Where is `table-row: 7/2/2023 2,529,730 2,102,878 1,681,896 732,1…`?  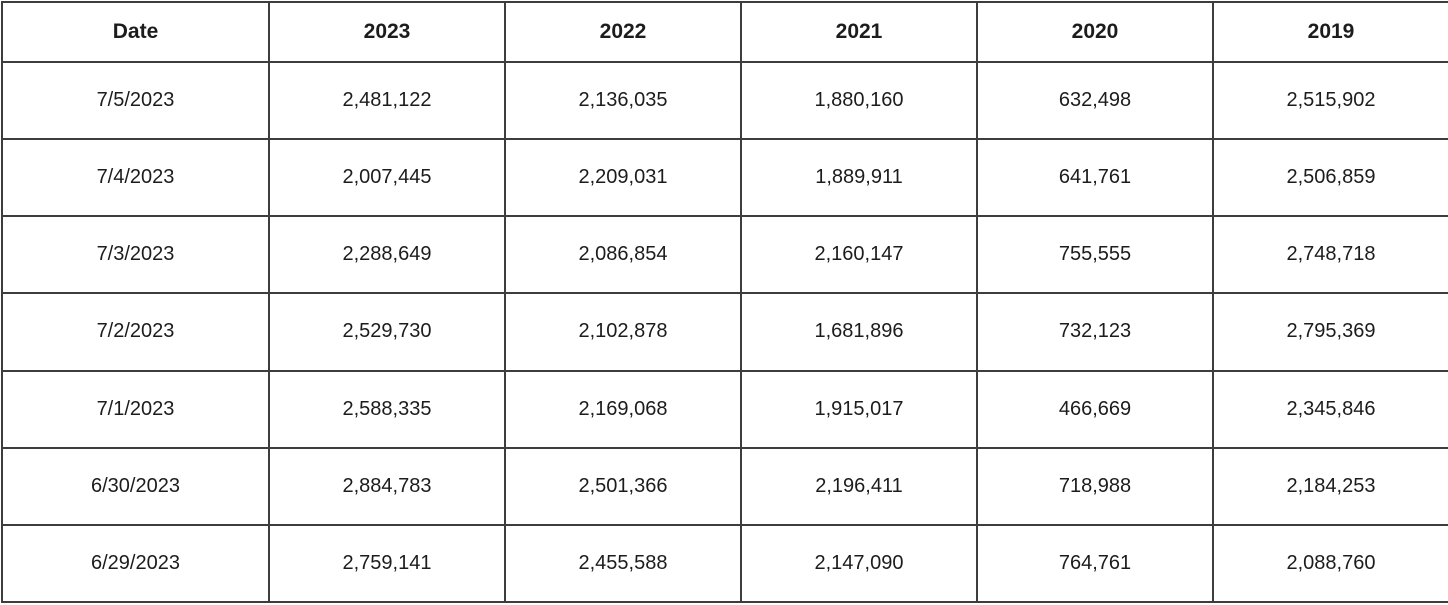 table-row: 7/2/2023 2,529,730 2,102,878 1,681,896 732,1… is located at coordinates (724, 332).